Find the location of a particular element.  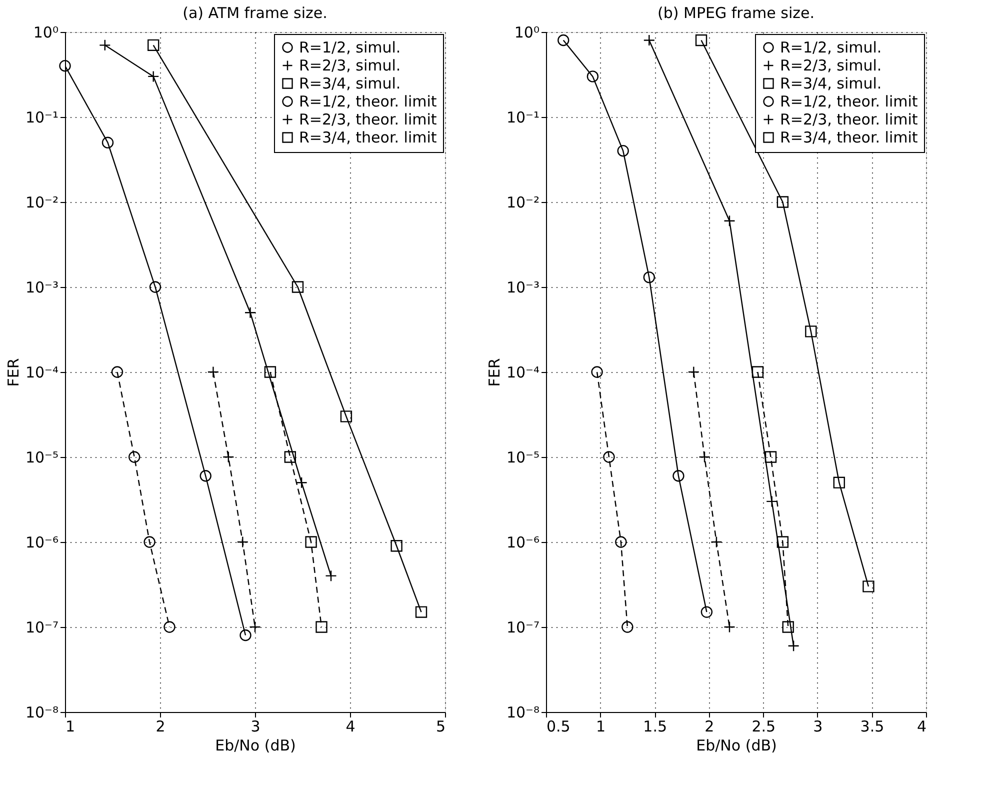

x-tick-label: 5 is located at coordinates (441, 727).